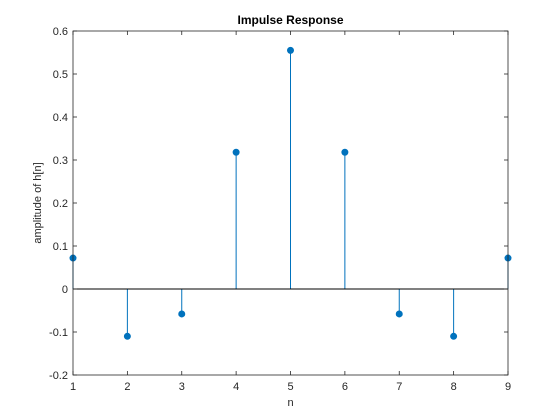  I want to click on y-tick-label: 0.5, so click(60, 75).